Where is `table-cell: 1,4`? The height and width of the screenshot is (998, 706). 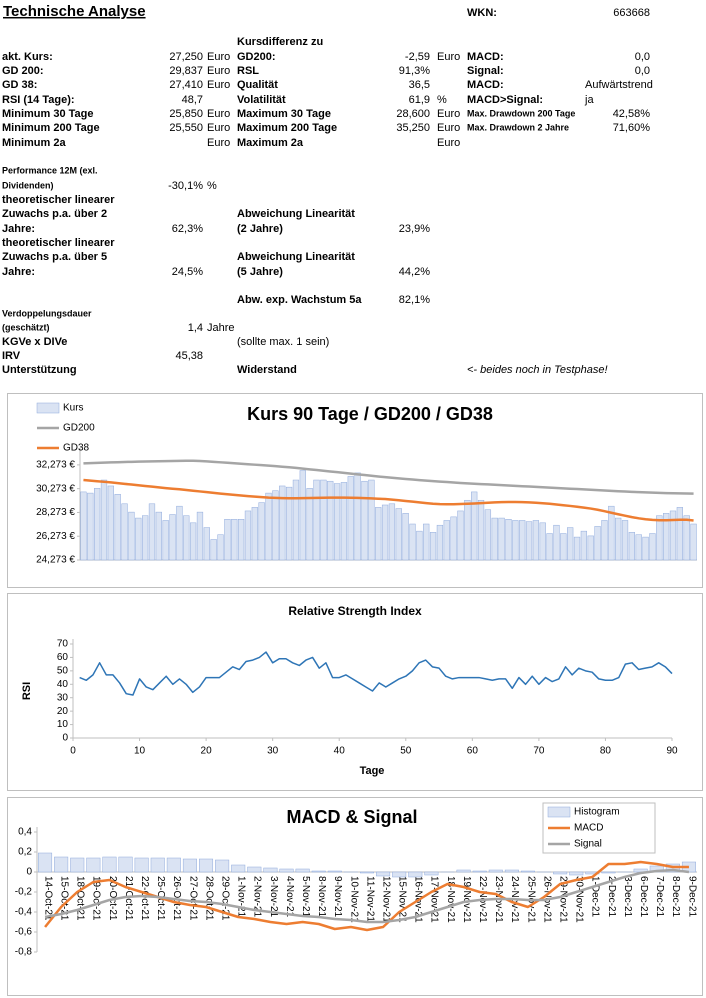
table-cell: 1,4 is located at coordinates (195, 328).